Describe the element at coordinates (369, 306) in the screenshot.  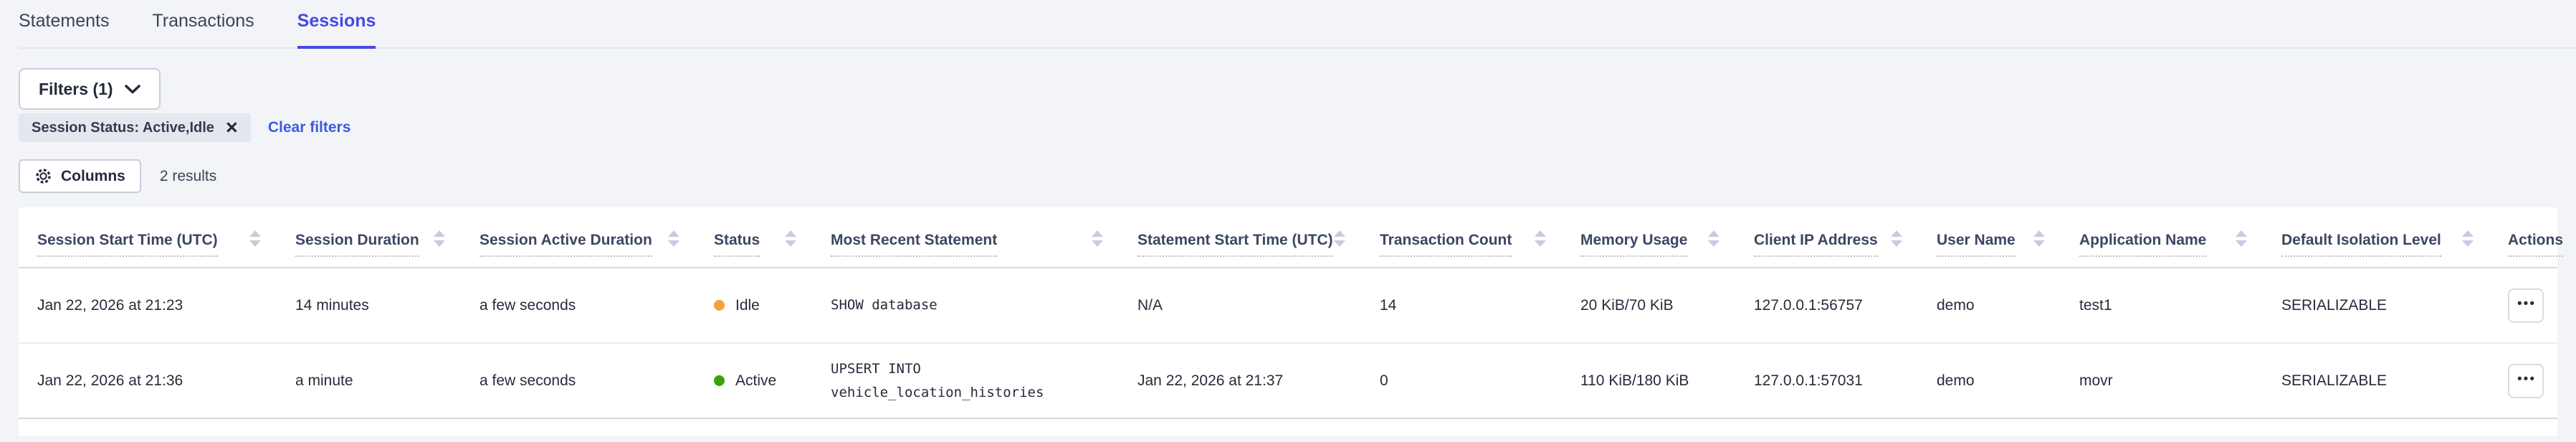
I see `cell-session-duration: 14 minutes` at that location.